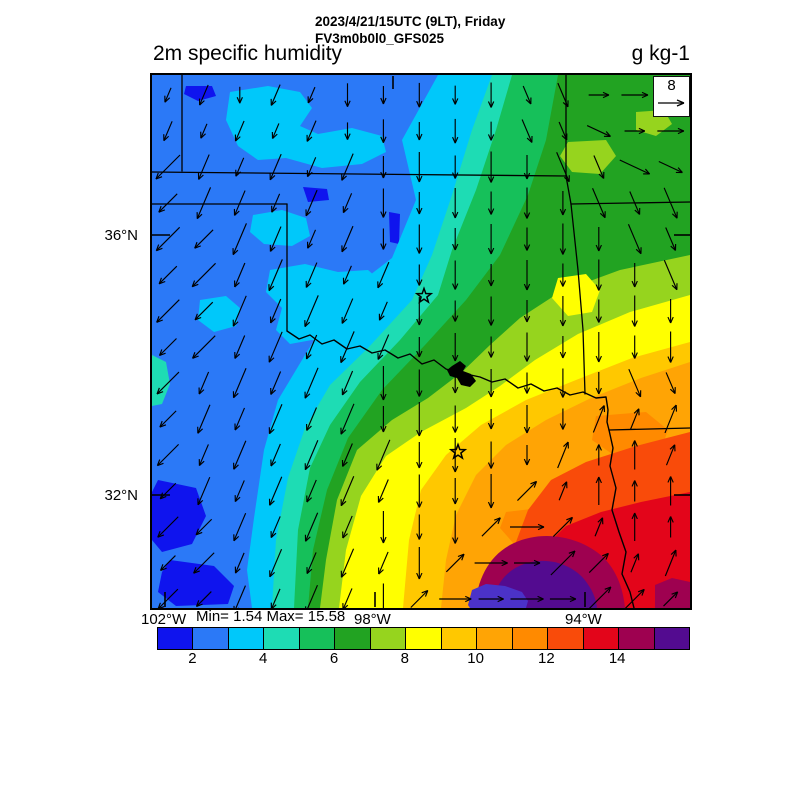  What do you see at coordinates (410, 21) in the screenshot?
I see `valid-time-label: 2023/4/21/15UTC (9LT), Friday` at bounding box center [410, 21].